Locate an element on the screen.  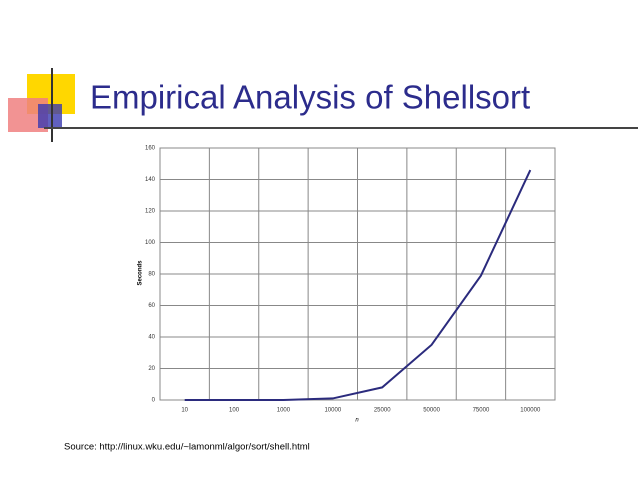
y-tick-label: 20 is located at coordinates (151, 369).